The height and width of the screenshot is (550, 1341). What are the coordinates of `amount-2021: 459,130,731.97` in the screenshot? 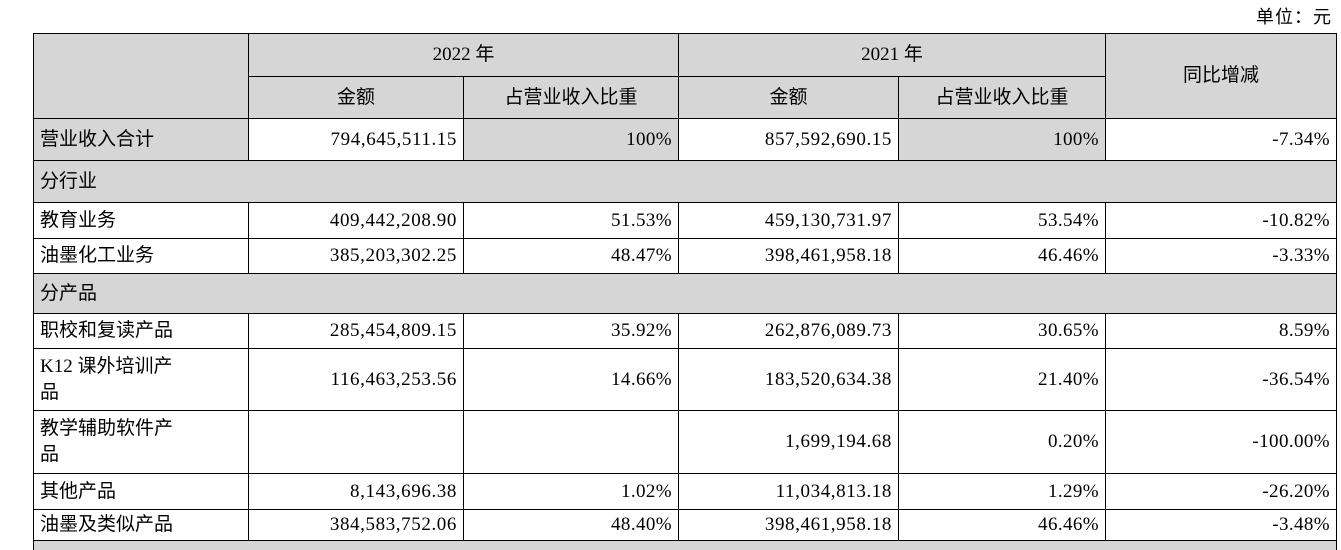 It's located at (789, 220).